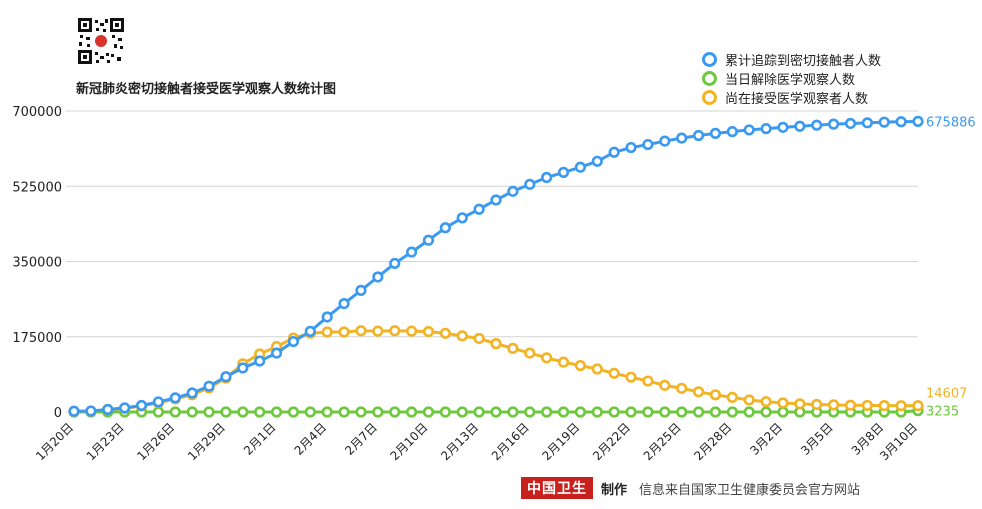  Describe the element at coordinates (803, 61) in the screenshot. I see `legend-label-cumulative: 累计追踪到密切接触者人数` at that location.